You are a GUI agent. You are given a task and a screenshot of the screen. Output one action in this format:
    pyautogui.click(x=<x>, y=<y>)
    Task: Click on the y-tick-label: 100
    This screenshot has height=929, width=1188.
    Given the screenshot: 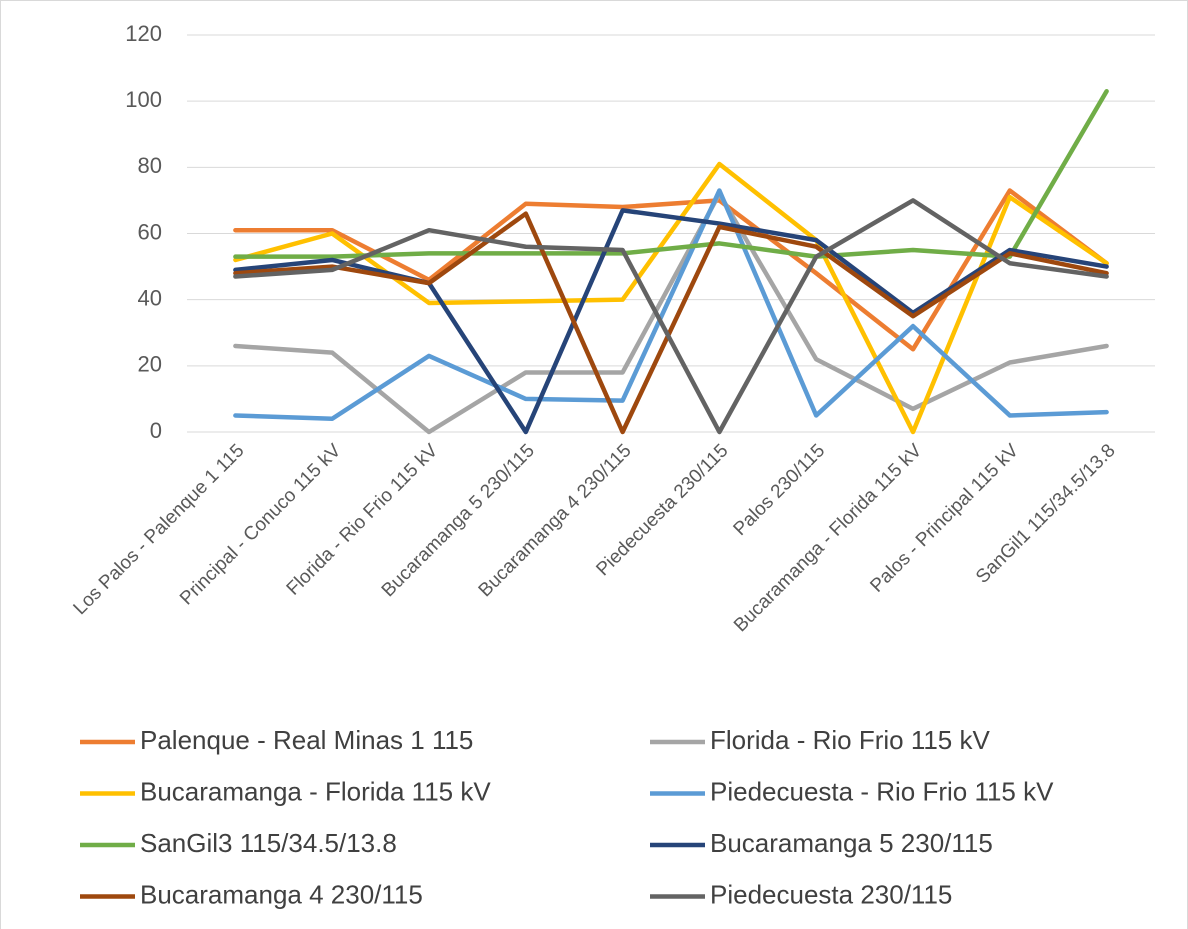 What is the action you would take?
    pyautogui.click(x=143, y=99)
    